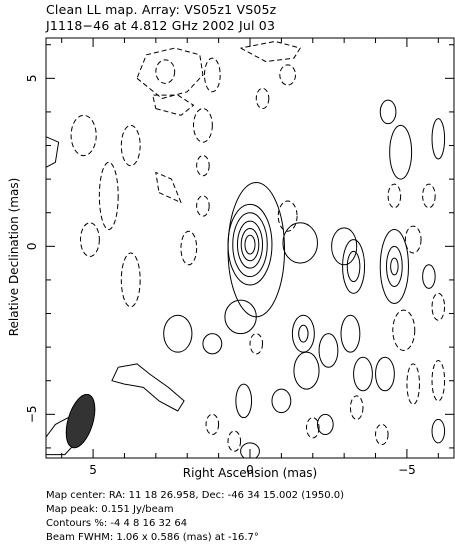  Describe the element at coordinates (32, 414) in the screenshot. I see `y-tick-label: −5` at that location.